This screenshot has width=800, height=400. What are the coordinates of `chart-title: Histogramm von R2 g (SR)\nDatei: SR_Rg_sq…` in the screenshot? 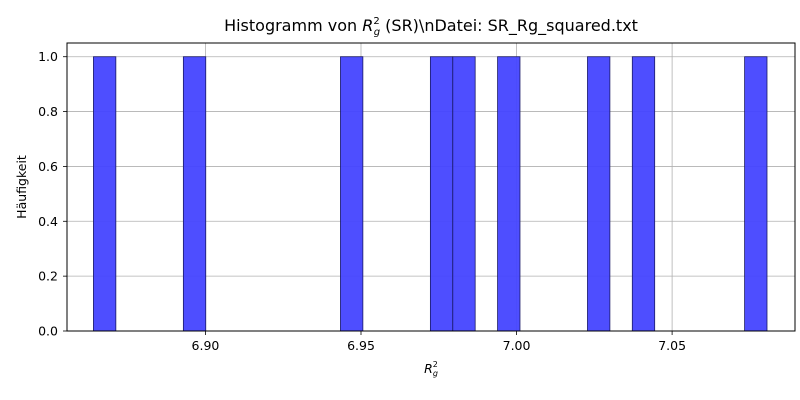 It's located at (431, 27).